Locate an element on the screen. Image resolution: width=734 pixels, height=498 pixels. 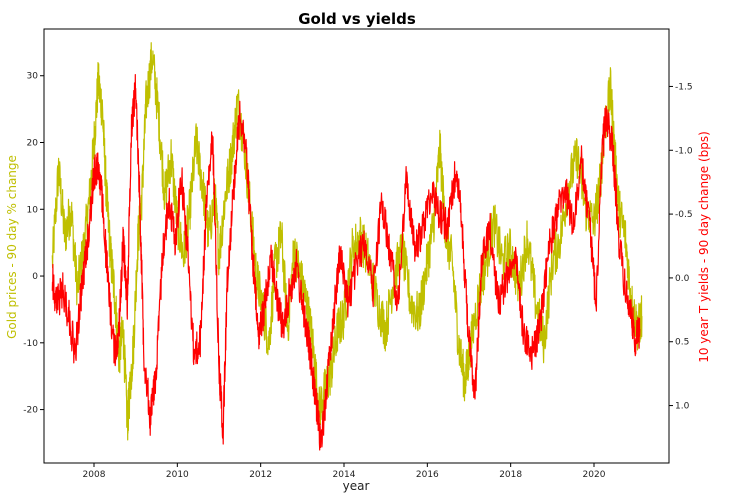
y-right-tick-label: -0.5 is located at coordinates (684, 215).